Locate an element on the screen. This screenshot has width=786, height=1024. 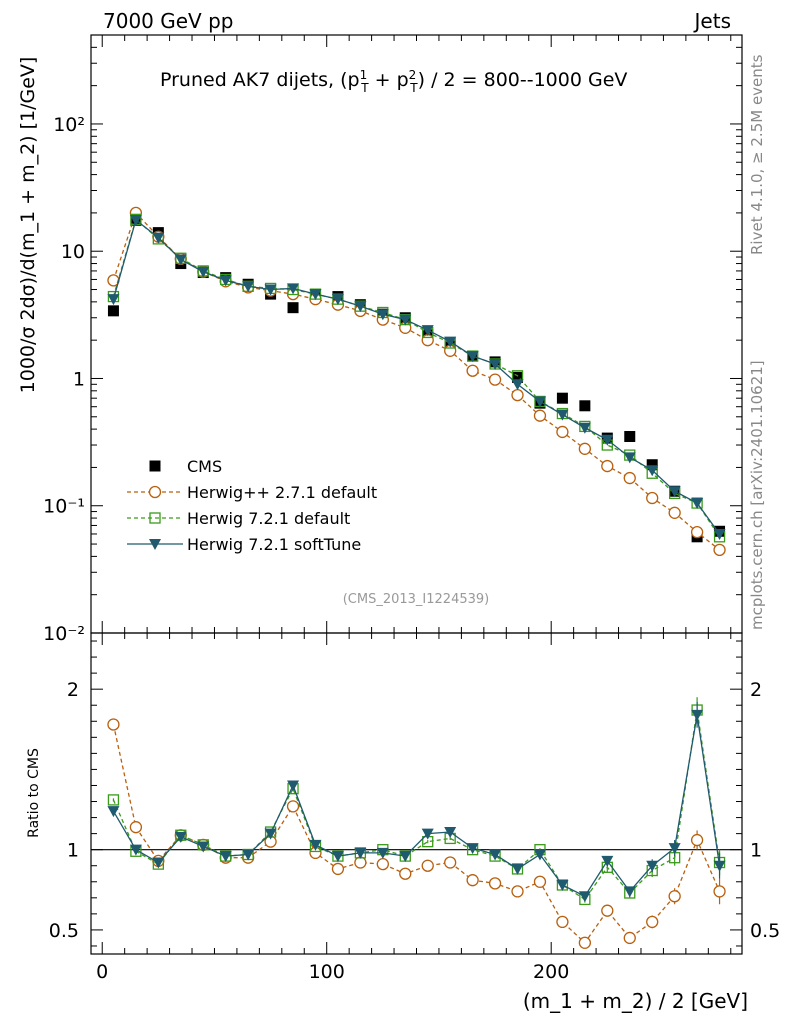
legend-label-herwig-7-2-1-default: Herwig 7.2.1 default is located at coordinates (268, 518).